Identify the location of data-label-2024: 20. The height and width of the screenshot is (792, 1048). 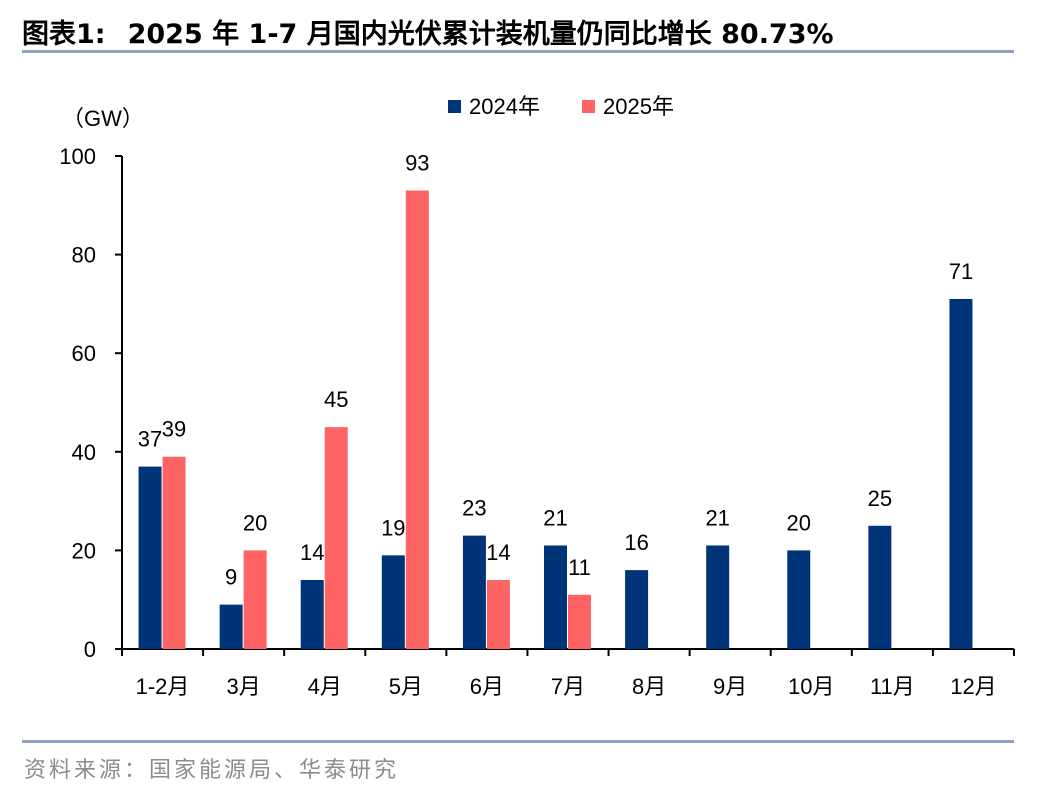
(799, 522).